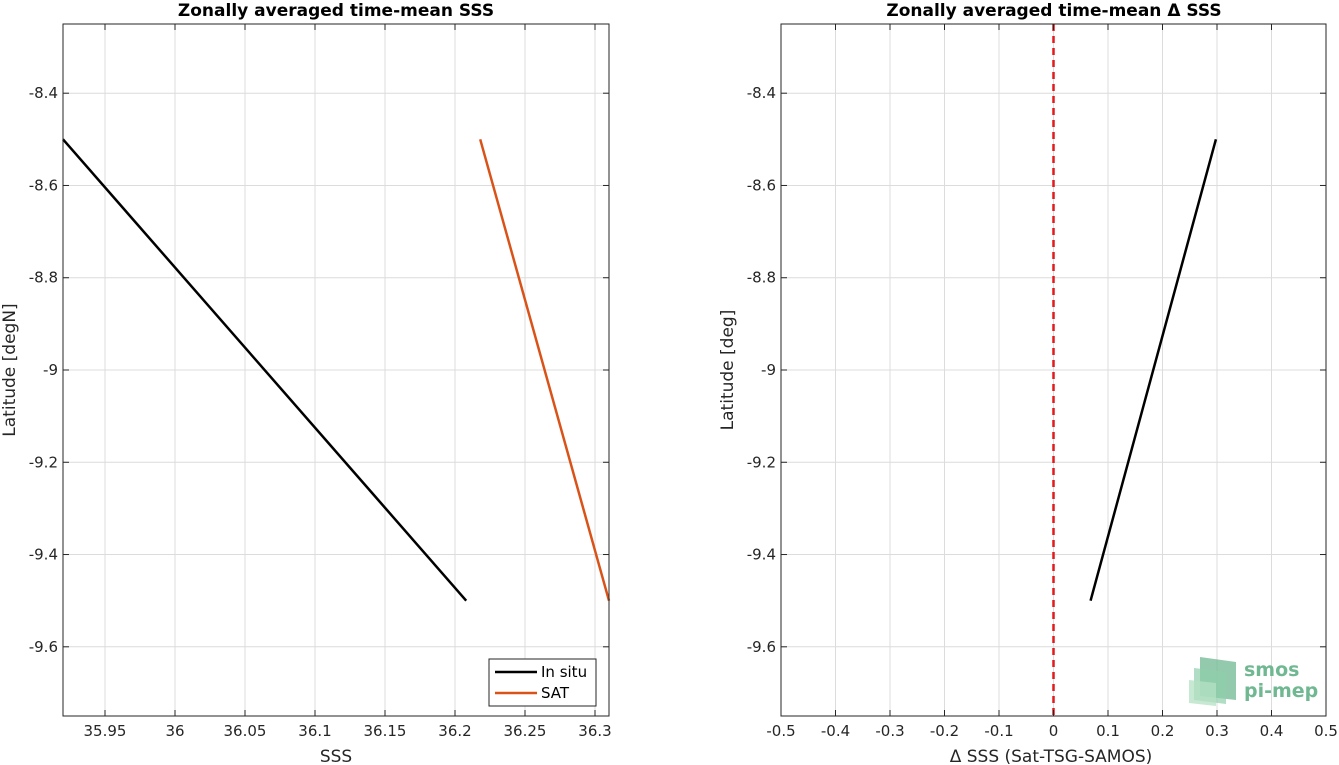 The height and width of the screenshot is (765, 1339). Describe the element at coordinates (174, 731) in the screenshot. I see `left-x-tick-label: 36` at that location.